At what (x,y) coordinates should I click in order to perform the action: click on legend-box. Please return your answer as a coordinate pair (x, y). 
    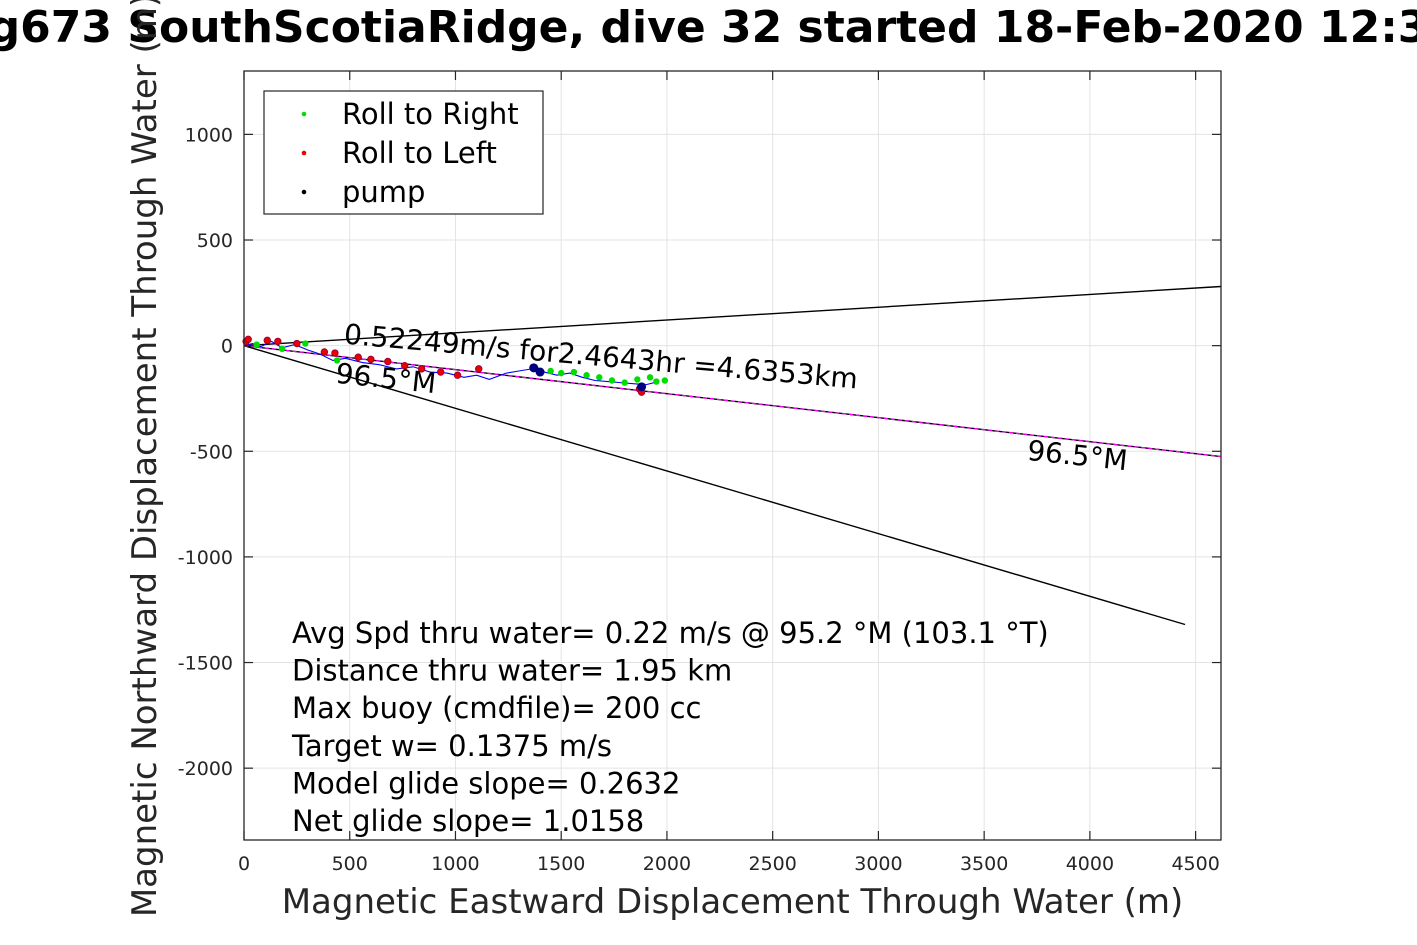
    Looking at the image, I should click on (403, 152).